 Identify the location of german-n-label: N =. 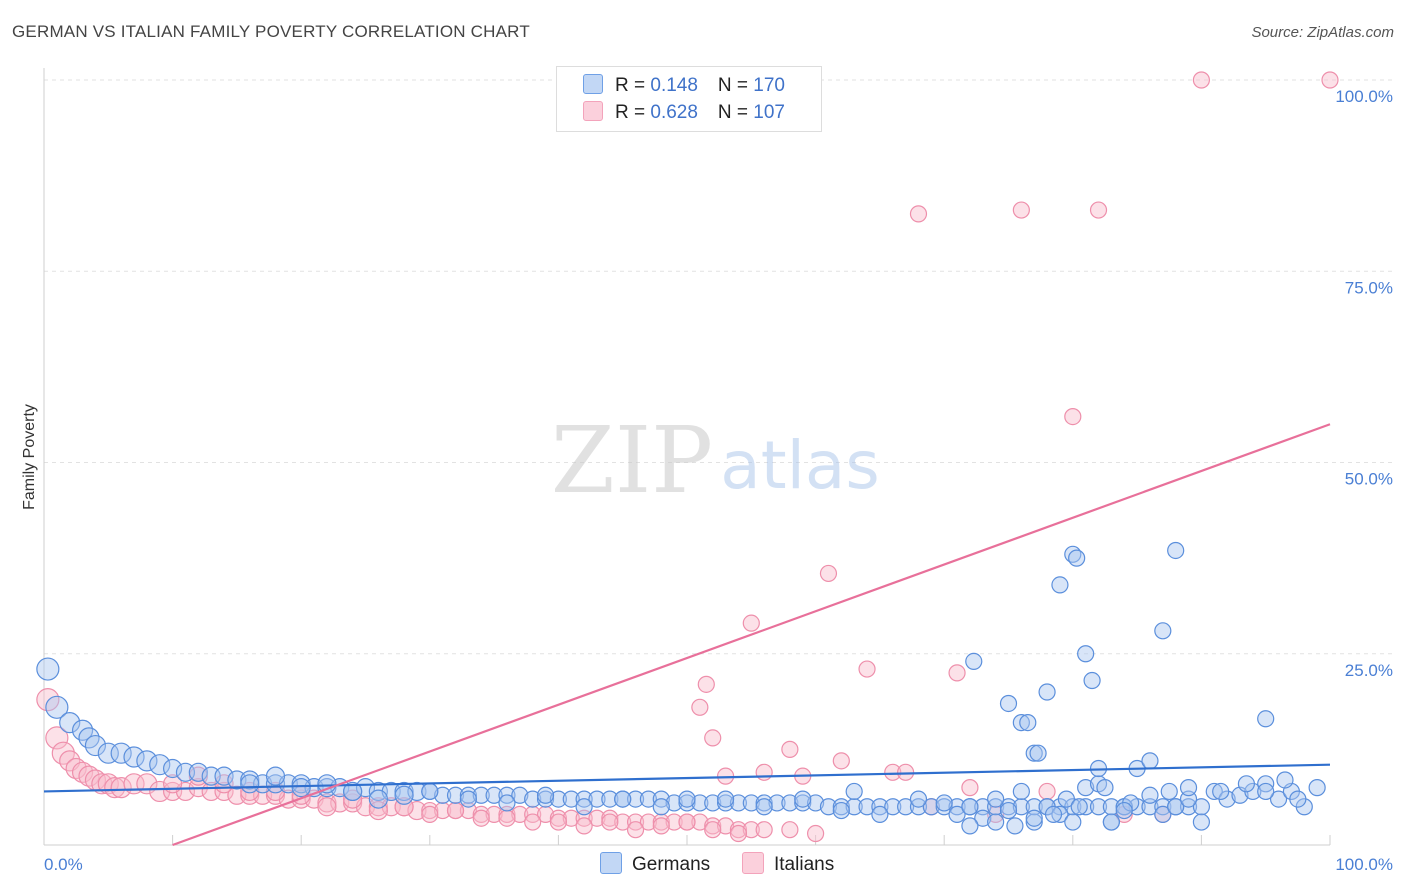
(735, 85).